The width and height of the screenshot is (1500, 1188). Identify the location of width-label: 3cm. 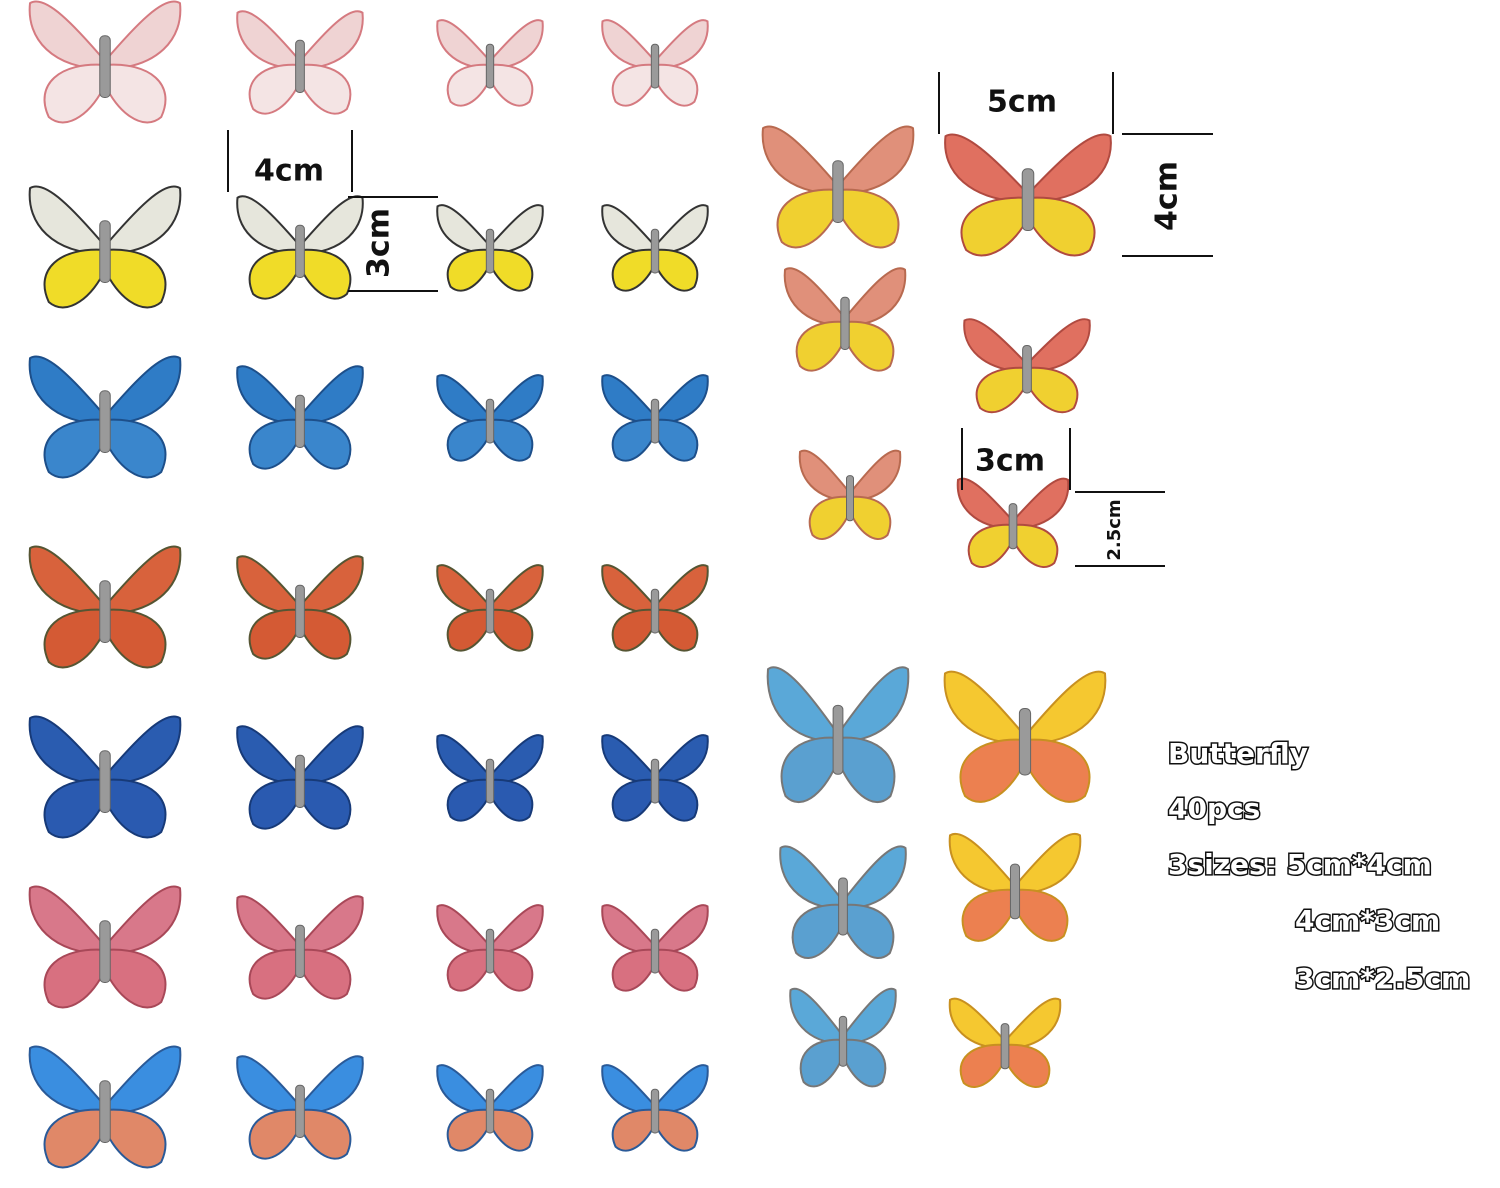
(1010, 461).